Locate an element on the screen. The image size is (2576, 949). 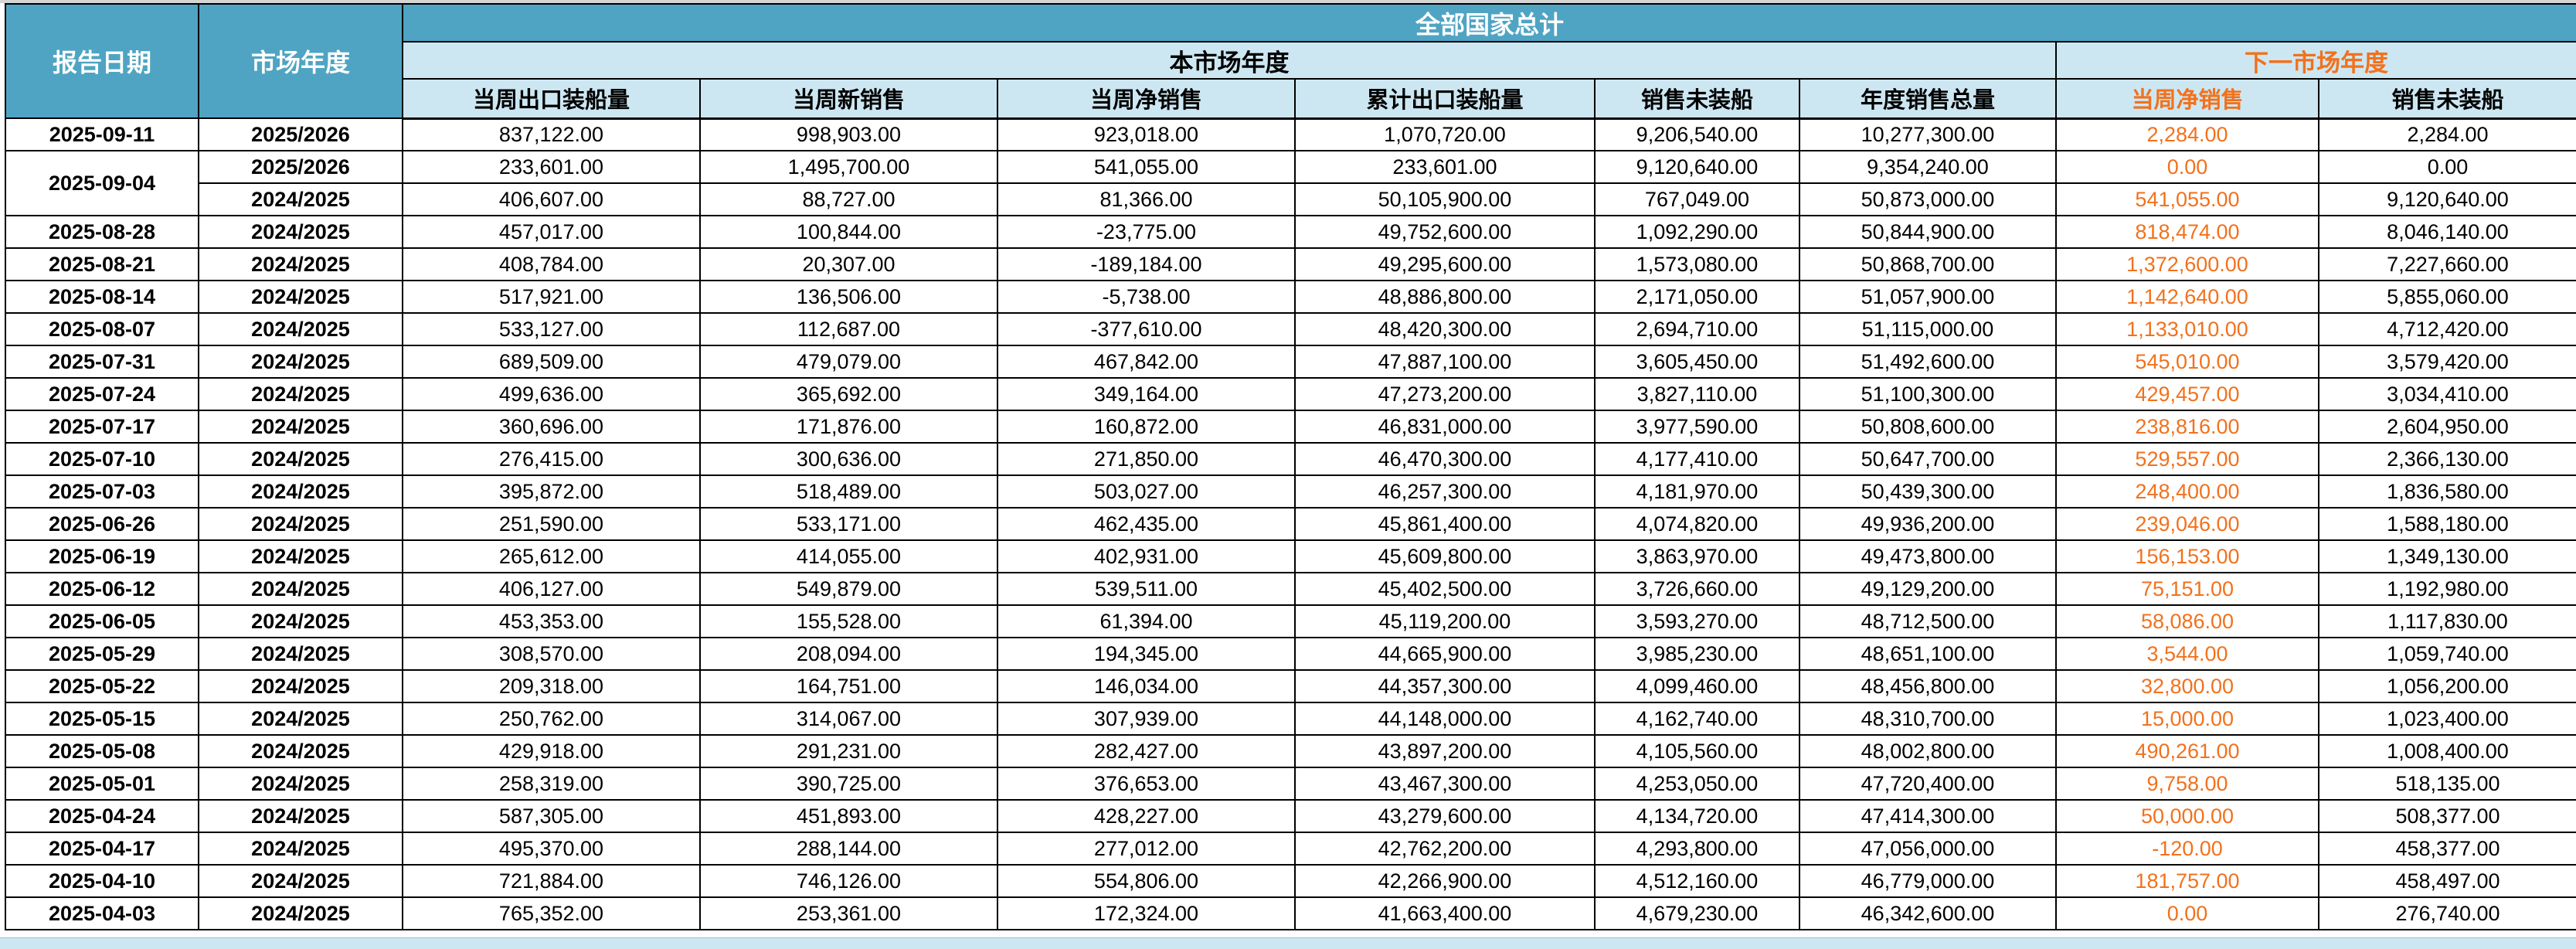
cell-value: 1,142,640.00 is located at coordinates (2187, 297).